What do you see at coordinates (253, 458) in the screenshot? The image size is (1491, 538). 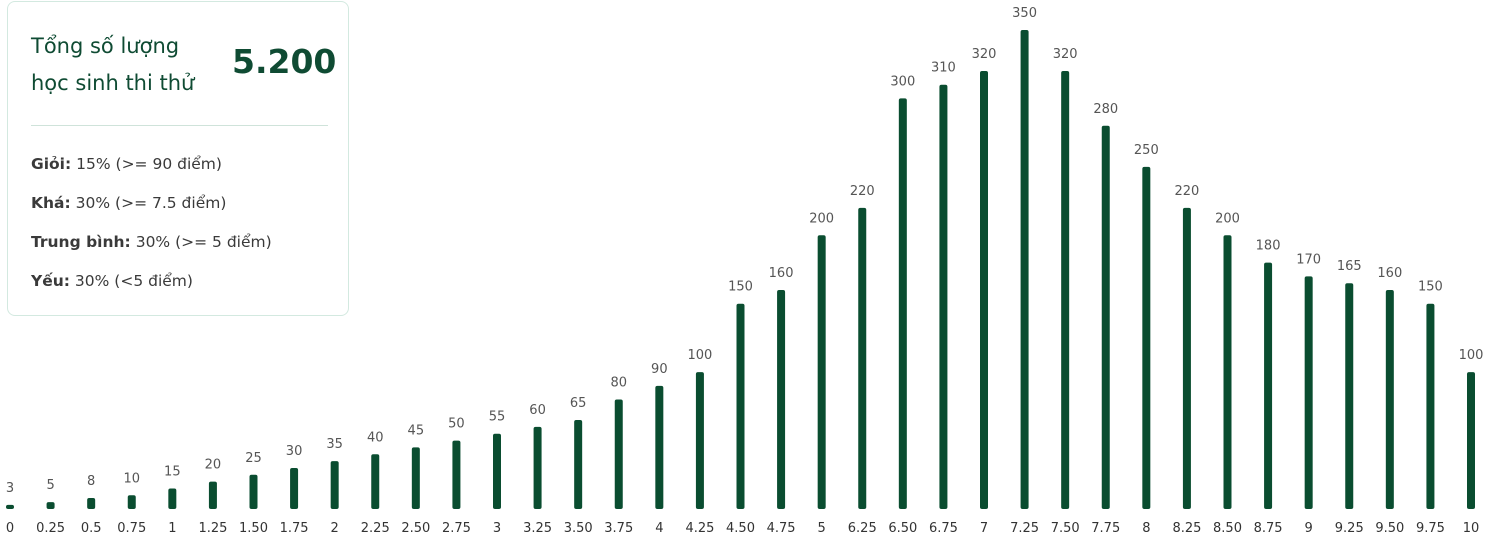 I see `value-label: 25` at bounding box center [253, 458].